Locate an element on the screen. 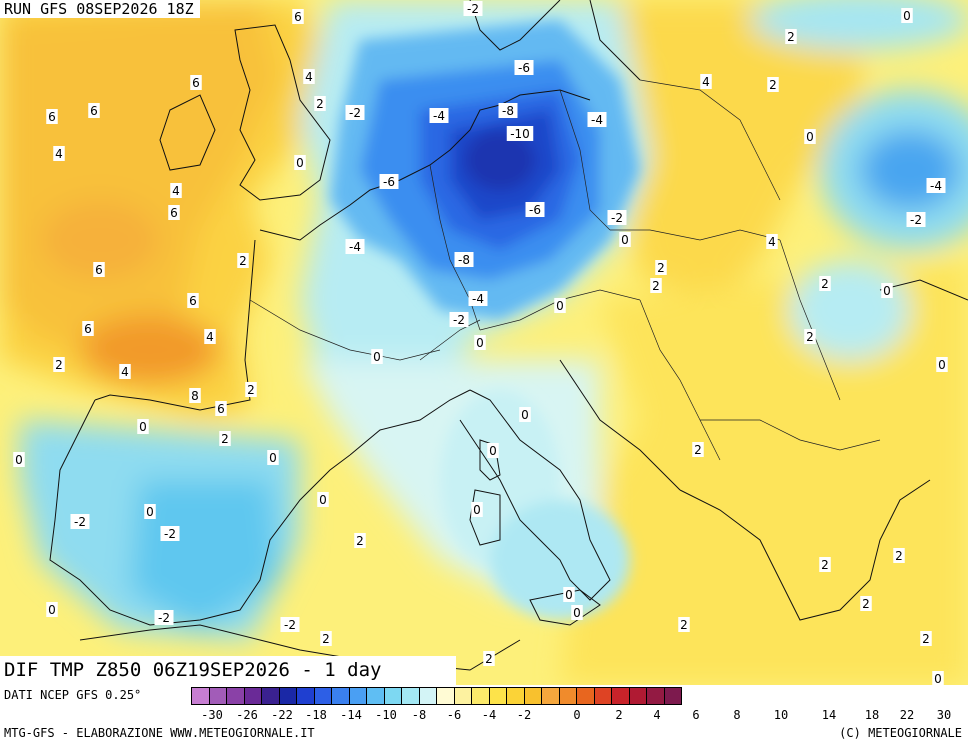 This screenshot has height=745, width=968. color-scale-bar is located at coordinates (436, 696).